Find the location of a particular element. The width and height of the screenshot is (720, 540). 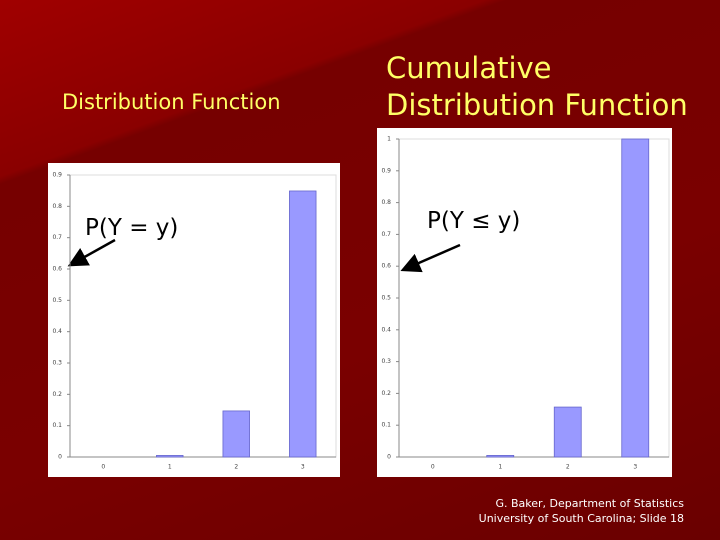

annotation: P(Y = y) is located at coordinates (131, 228).